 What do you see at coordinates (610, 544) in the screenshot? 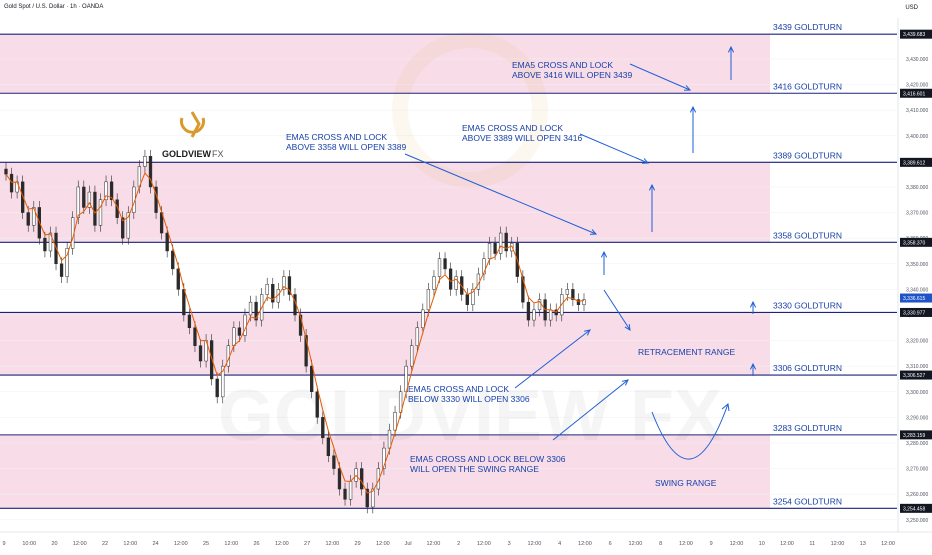
I see `x-tick-label: 6` at bounding box center [610, 544].